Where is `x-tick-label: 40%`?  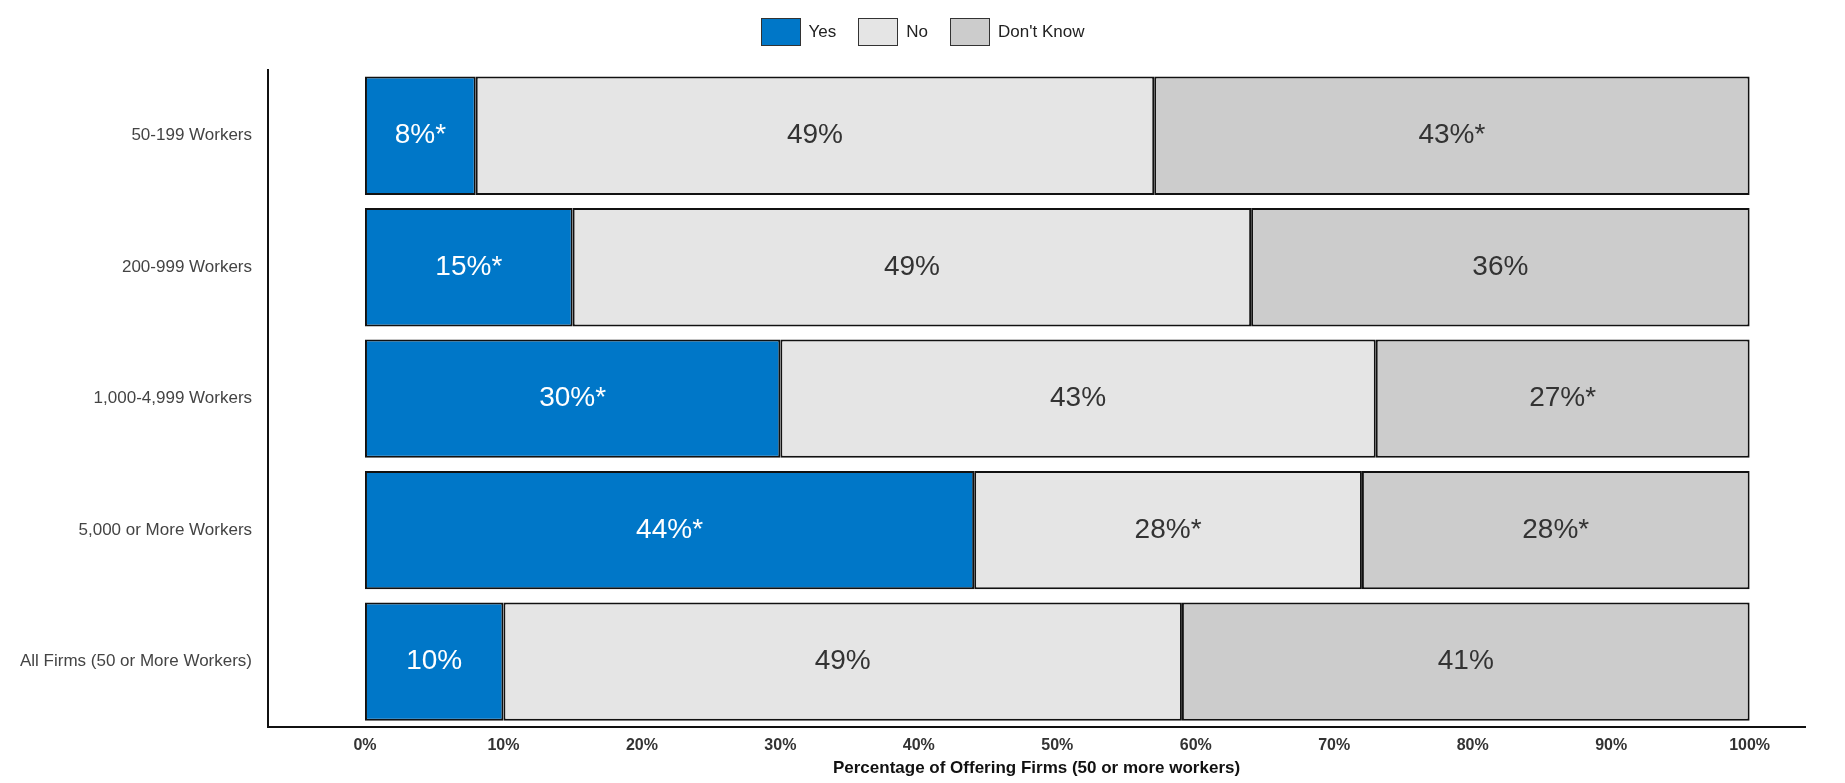 x-tick-label: 40% is located at coordinates (918, 745).